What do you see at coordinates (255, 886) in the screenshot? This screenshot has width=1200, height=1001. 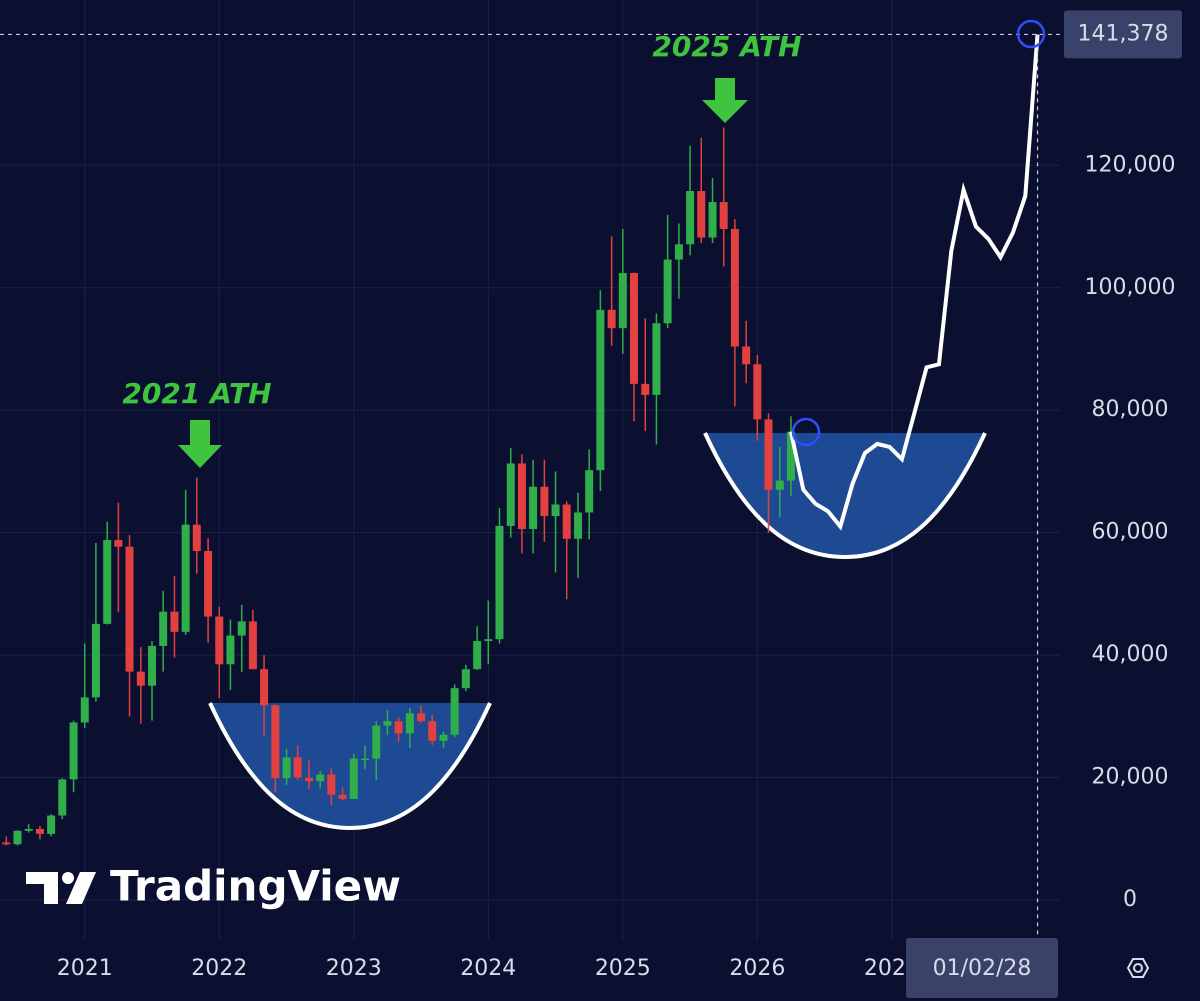 I see `watermark: TradingView` at bounding box center [255, 886].